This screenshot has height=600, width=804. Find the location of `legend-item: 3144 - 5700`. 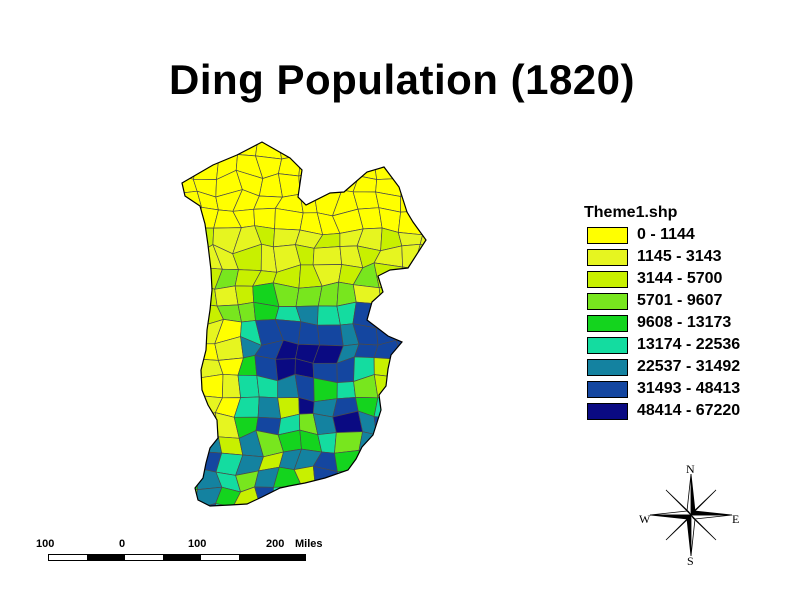

legend-item: 3144 - 5700 is located at coordinates (653, 280).